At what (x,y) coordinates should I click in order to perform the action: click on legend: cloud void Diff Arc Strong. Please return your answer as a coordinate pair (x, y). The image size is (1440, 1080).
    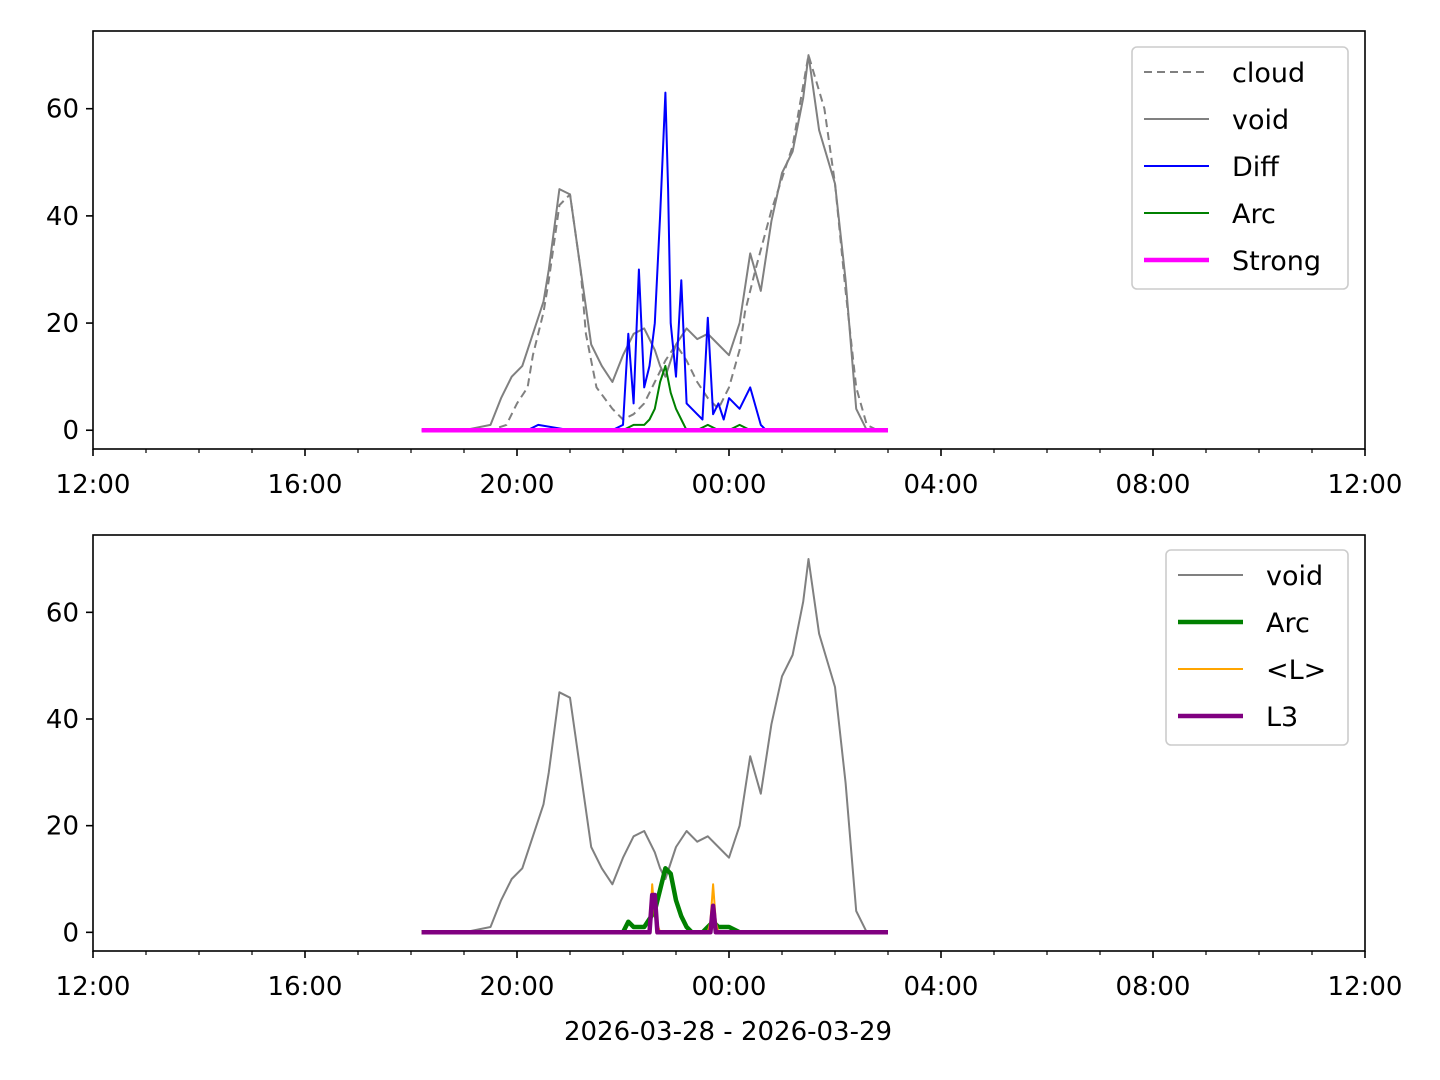
    Looking at the image, I should click on (1240, 168).